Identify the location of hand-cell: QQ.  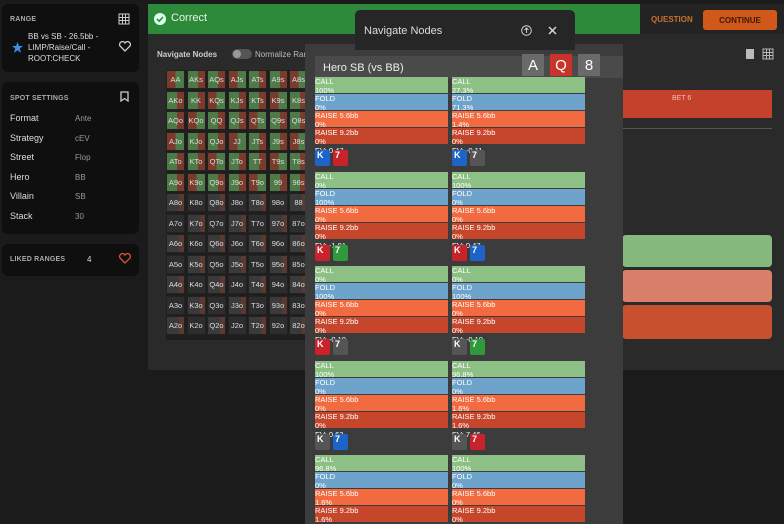
(216, 120).